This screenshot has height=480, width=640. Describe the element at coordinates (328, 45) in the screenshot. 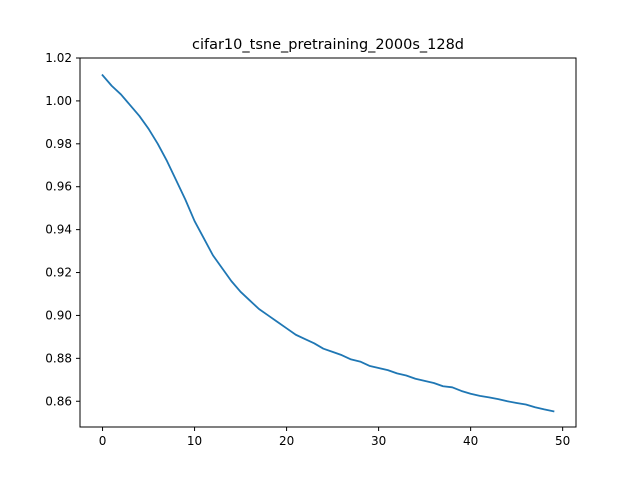

I see `chart-title: cifar10_tsne_pretraining_2000s_128d` at that location.